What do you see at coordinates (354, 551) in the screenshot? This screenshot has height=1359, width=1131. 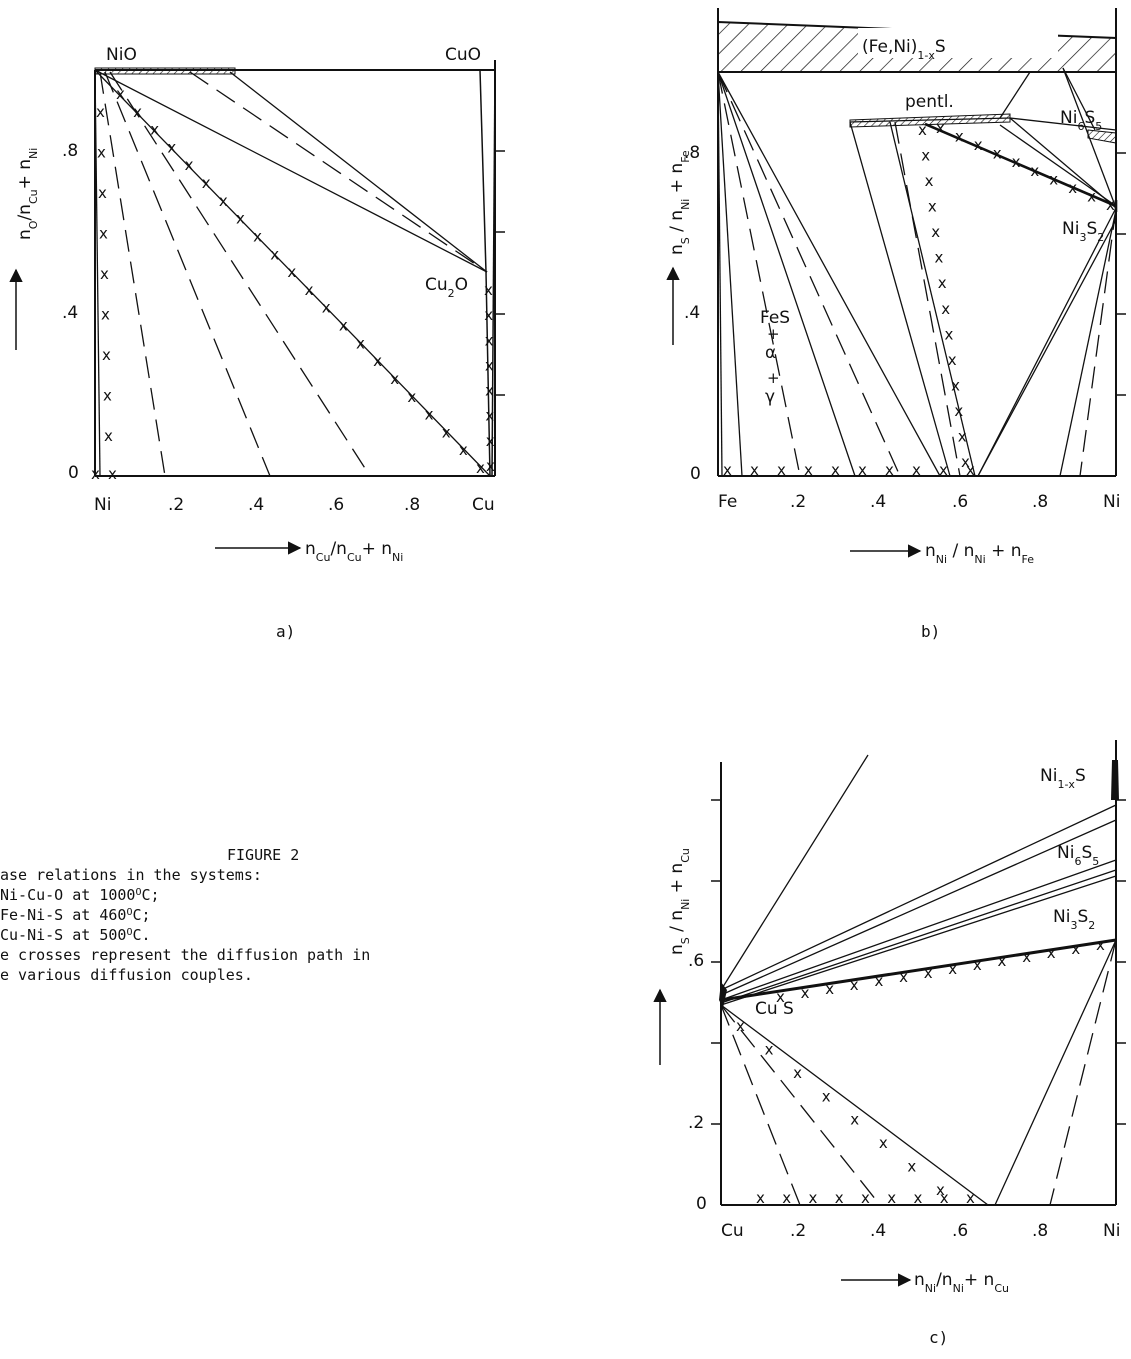 I see `panel-a-x-axis-label: nCu/nCu+ nNi` at bounding box center [354, 551].